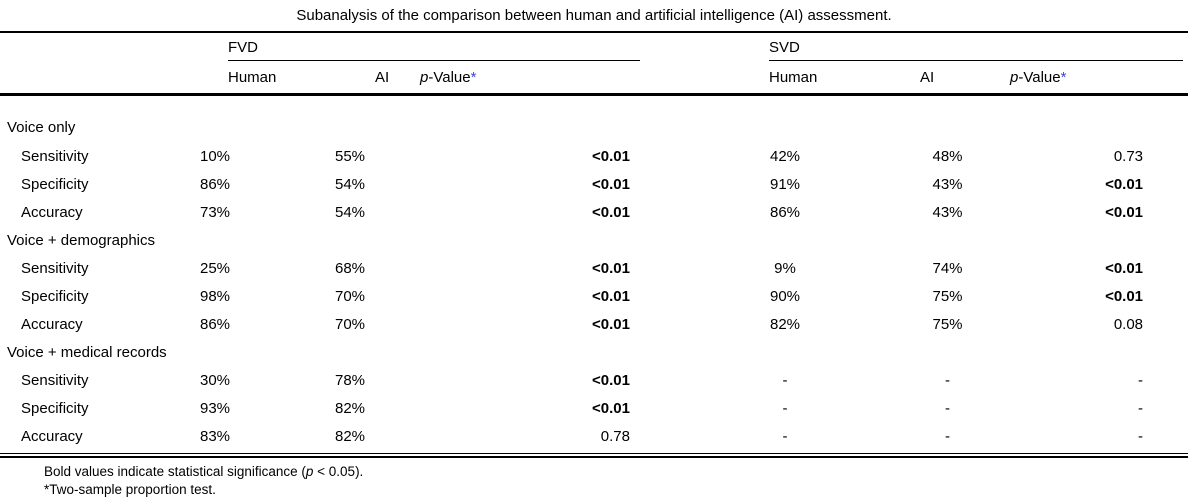 The height and width of the screenshot is (499, 1188). I want to click on table-row: Sensitivity 25% 68% <0.01 9% 74% <0.01, so click(594, 268).